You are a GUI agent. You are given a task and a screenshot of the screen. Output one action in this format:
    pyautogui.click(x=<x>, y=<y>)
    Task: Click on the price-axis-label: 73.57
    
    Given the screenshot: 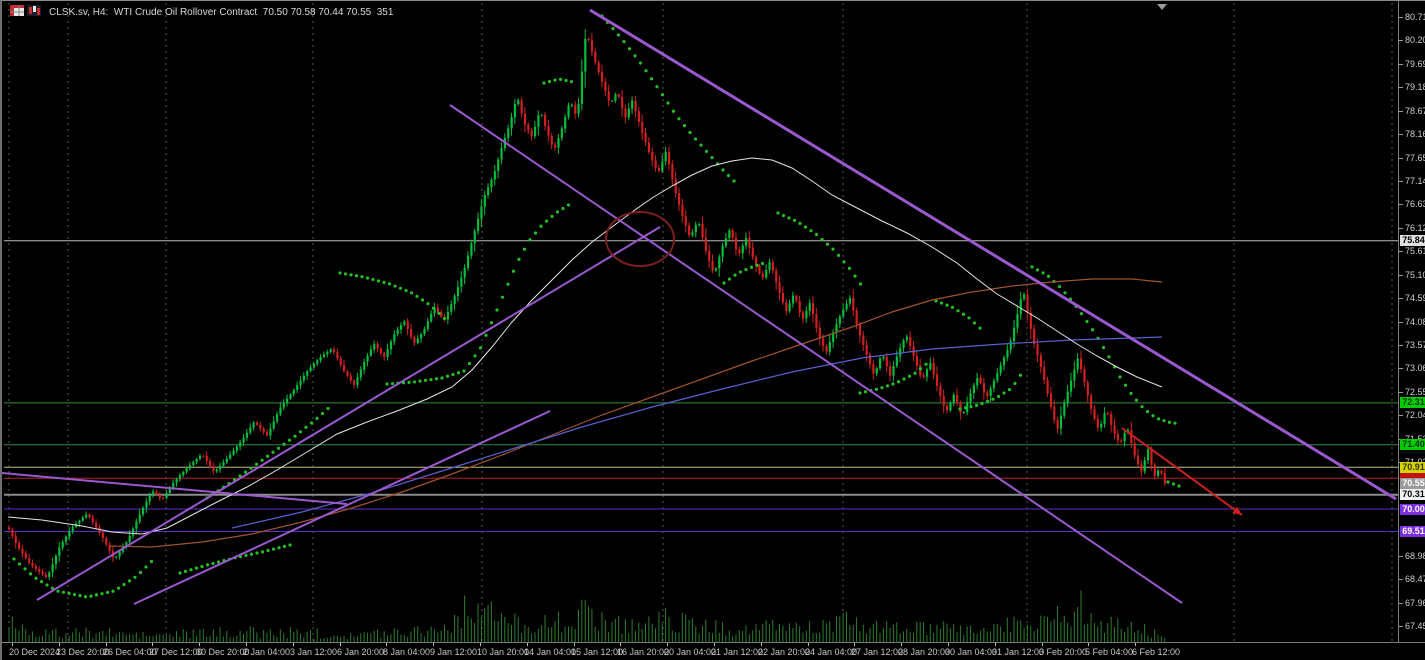 What is the action you would take?
    pyautogui.click(x=1415, y=345)
    